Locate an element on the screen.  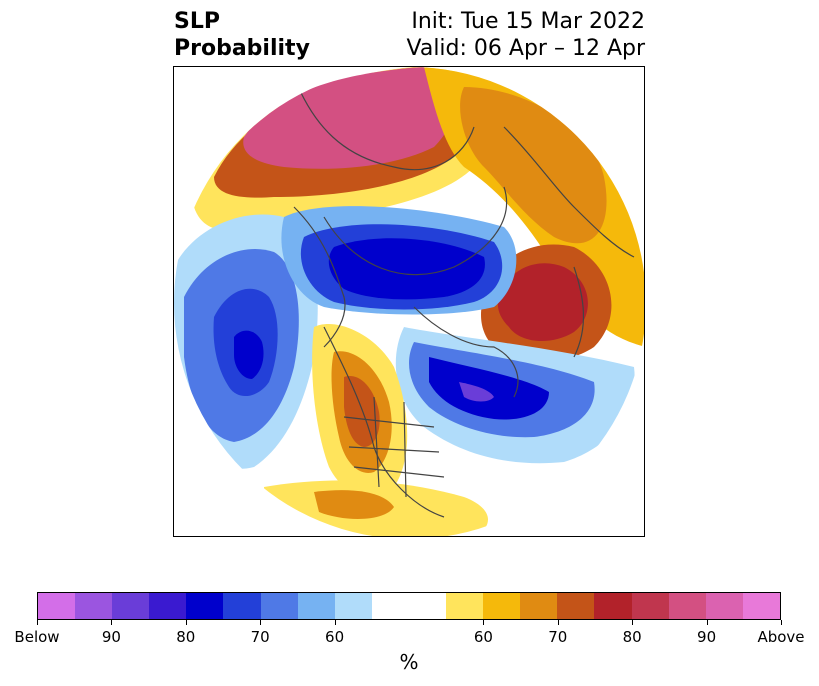
anomaly-wna-core is located at coordinates (362, 411).